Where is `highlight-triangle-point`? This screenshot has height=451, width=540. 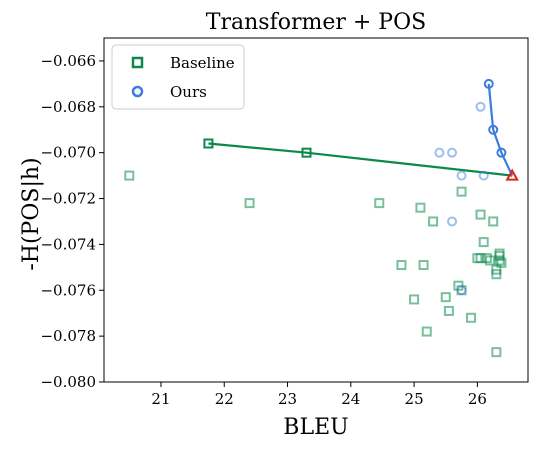
highlight-triangle-point is located at coordinates (512, 174).